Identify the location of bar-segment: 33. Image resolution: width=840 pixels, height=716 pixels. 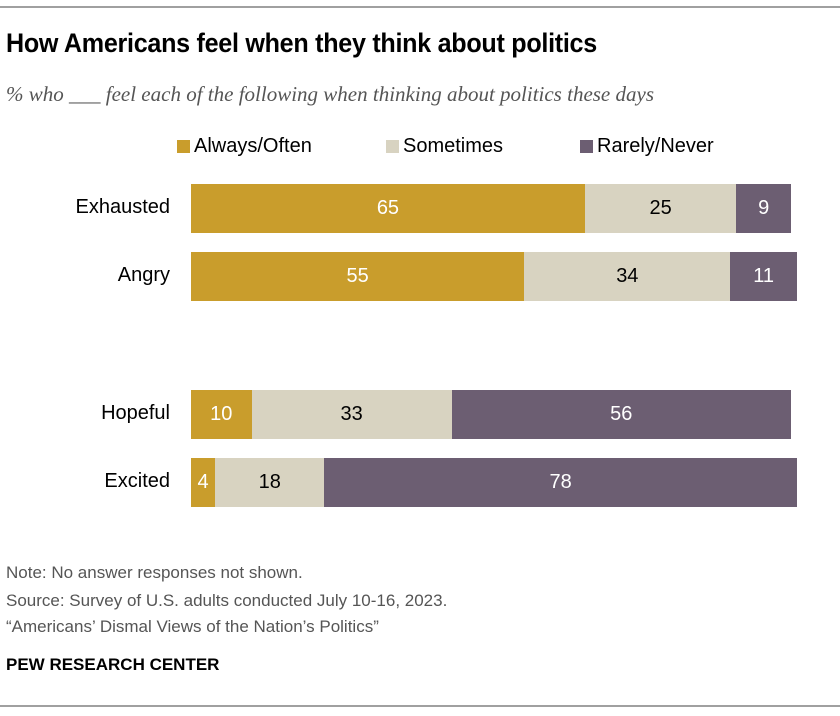
(351, 414).